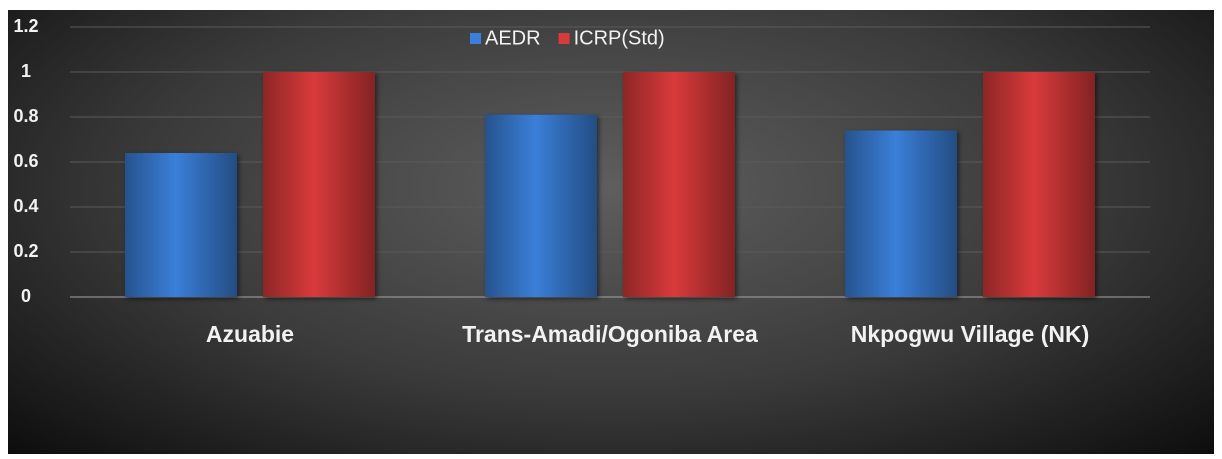 The height and width of the screenshot is (459, 1222). What do you see at coordinates (25, 161) in the screenshot?
I see `y-tick-label: 0.6` at bounding box center [25, 161].